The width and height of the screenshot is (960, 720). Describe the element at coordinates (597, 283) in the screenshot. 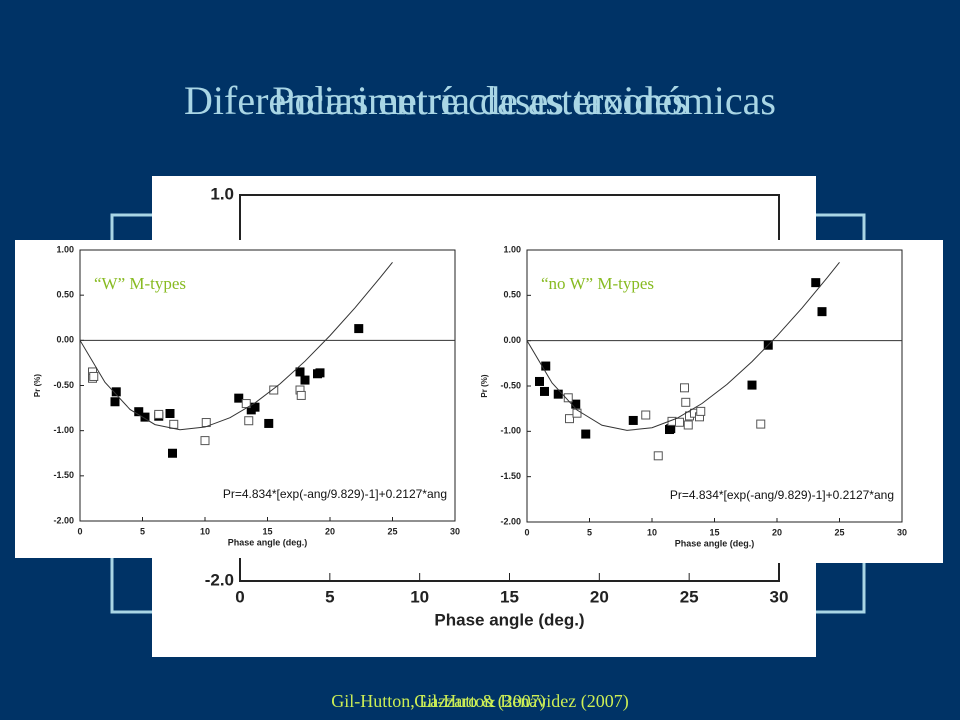

I see `group-label: “no W” M-types` at that location.